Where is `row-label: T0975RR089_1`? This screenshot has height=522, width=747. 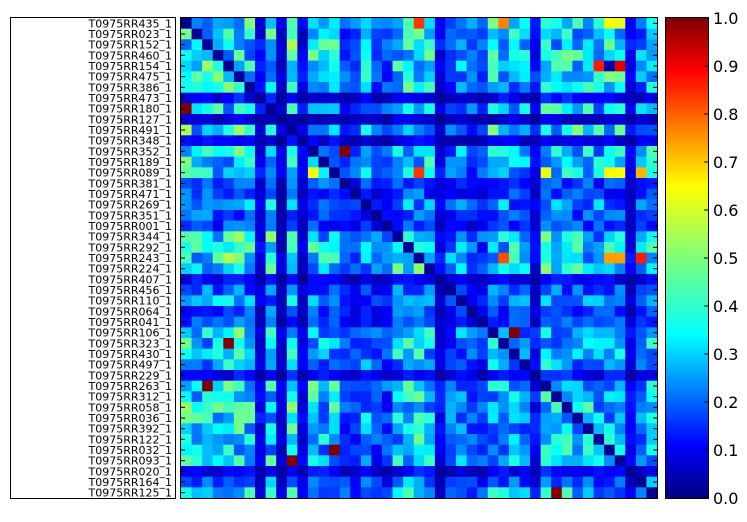
row-label: T0975RR089_1 is located at coordinates (130, 173).